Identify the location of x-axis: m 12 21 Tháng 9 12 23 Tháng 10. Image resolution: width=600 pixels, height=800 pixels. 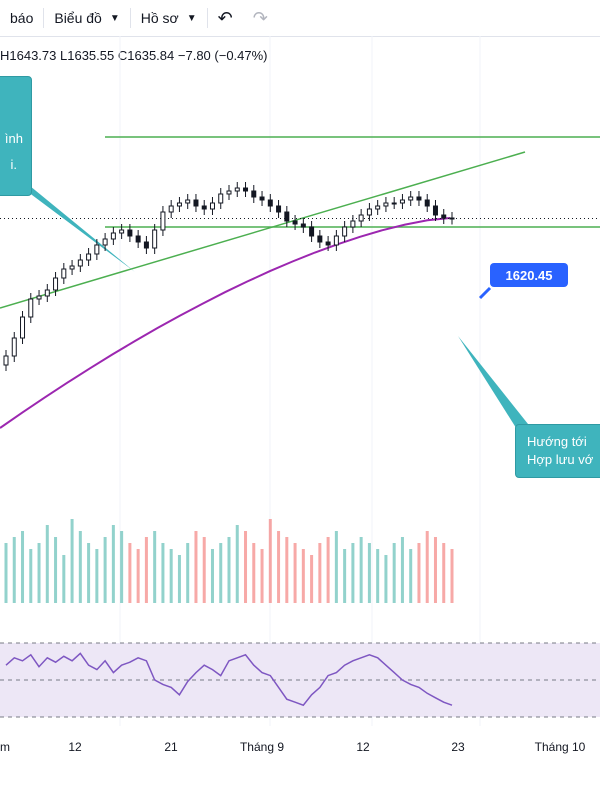
(293, 747).